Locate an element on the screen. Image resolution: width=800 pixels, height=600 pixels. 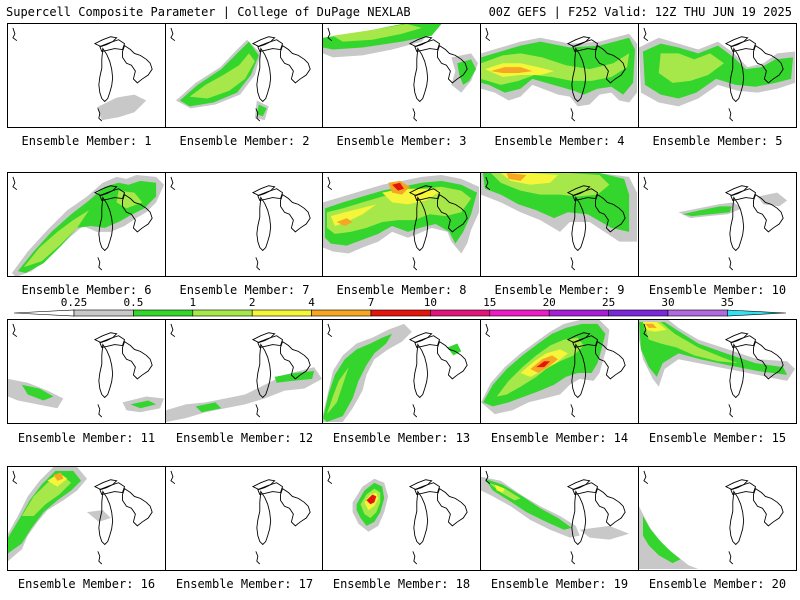
colorbar-tick-label: 7 is located at coordinates (371, 302).